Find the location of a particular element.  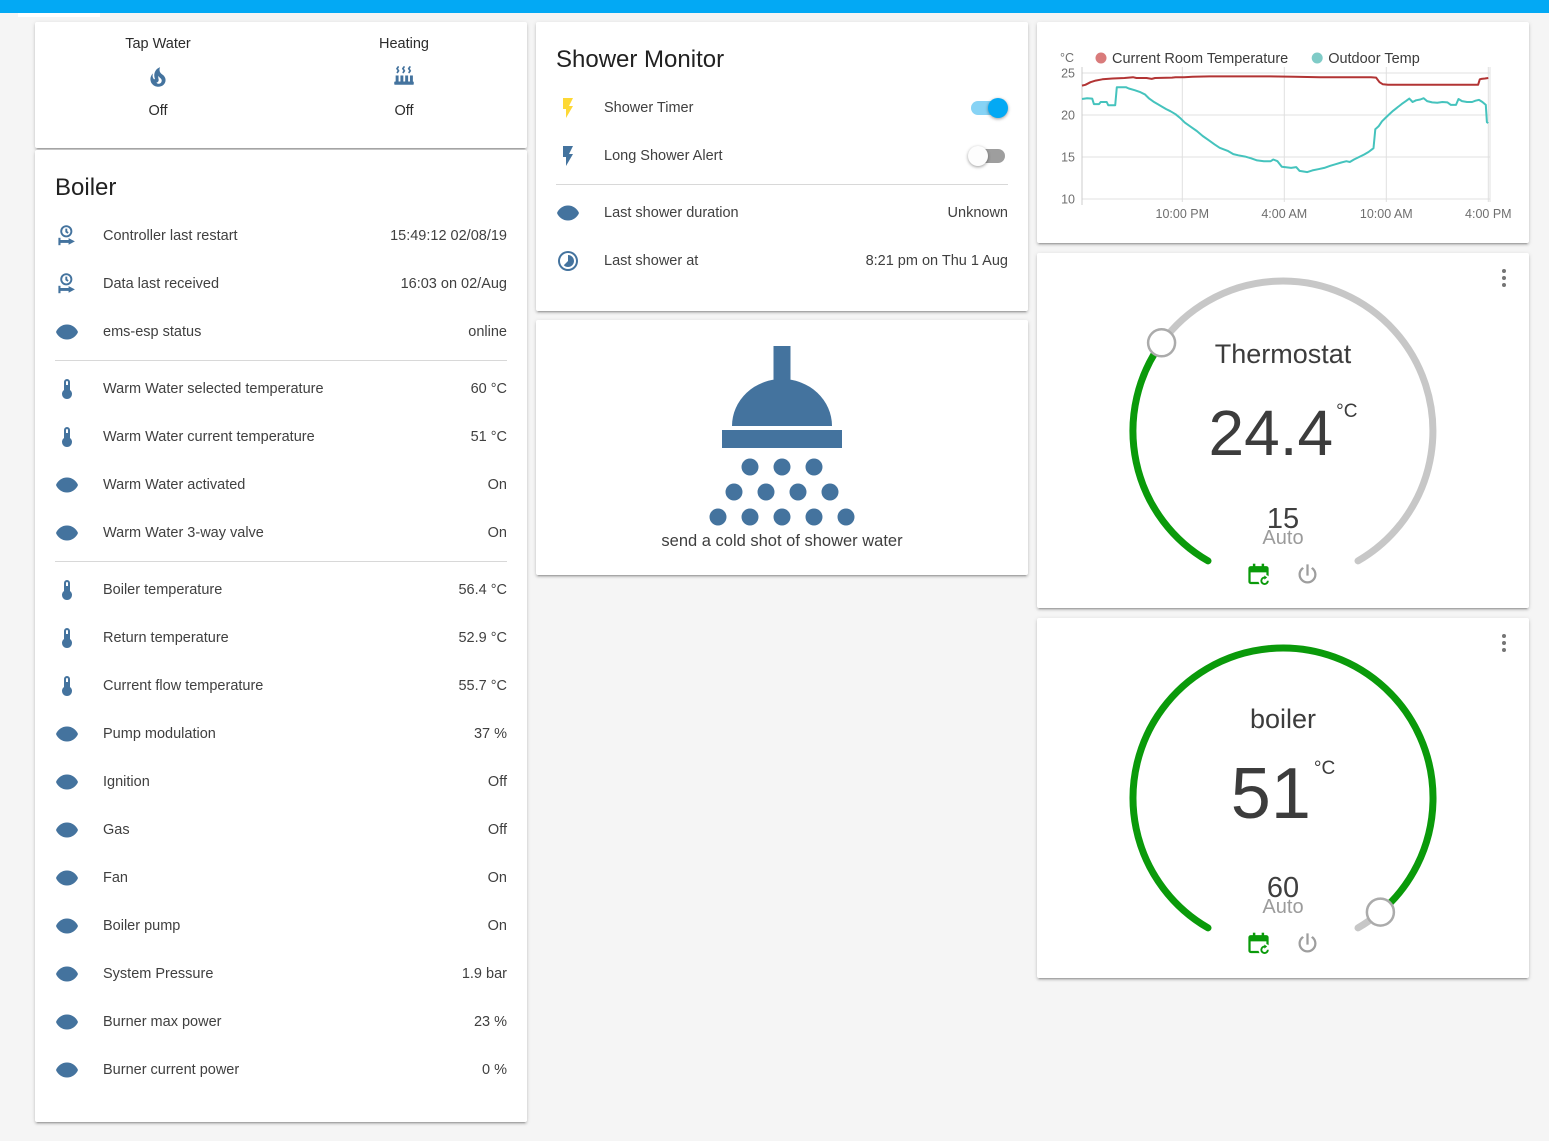

svg-text: 25 is located at coordinates (1068, 74).